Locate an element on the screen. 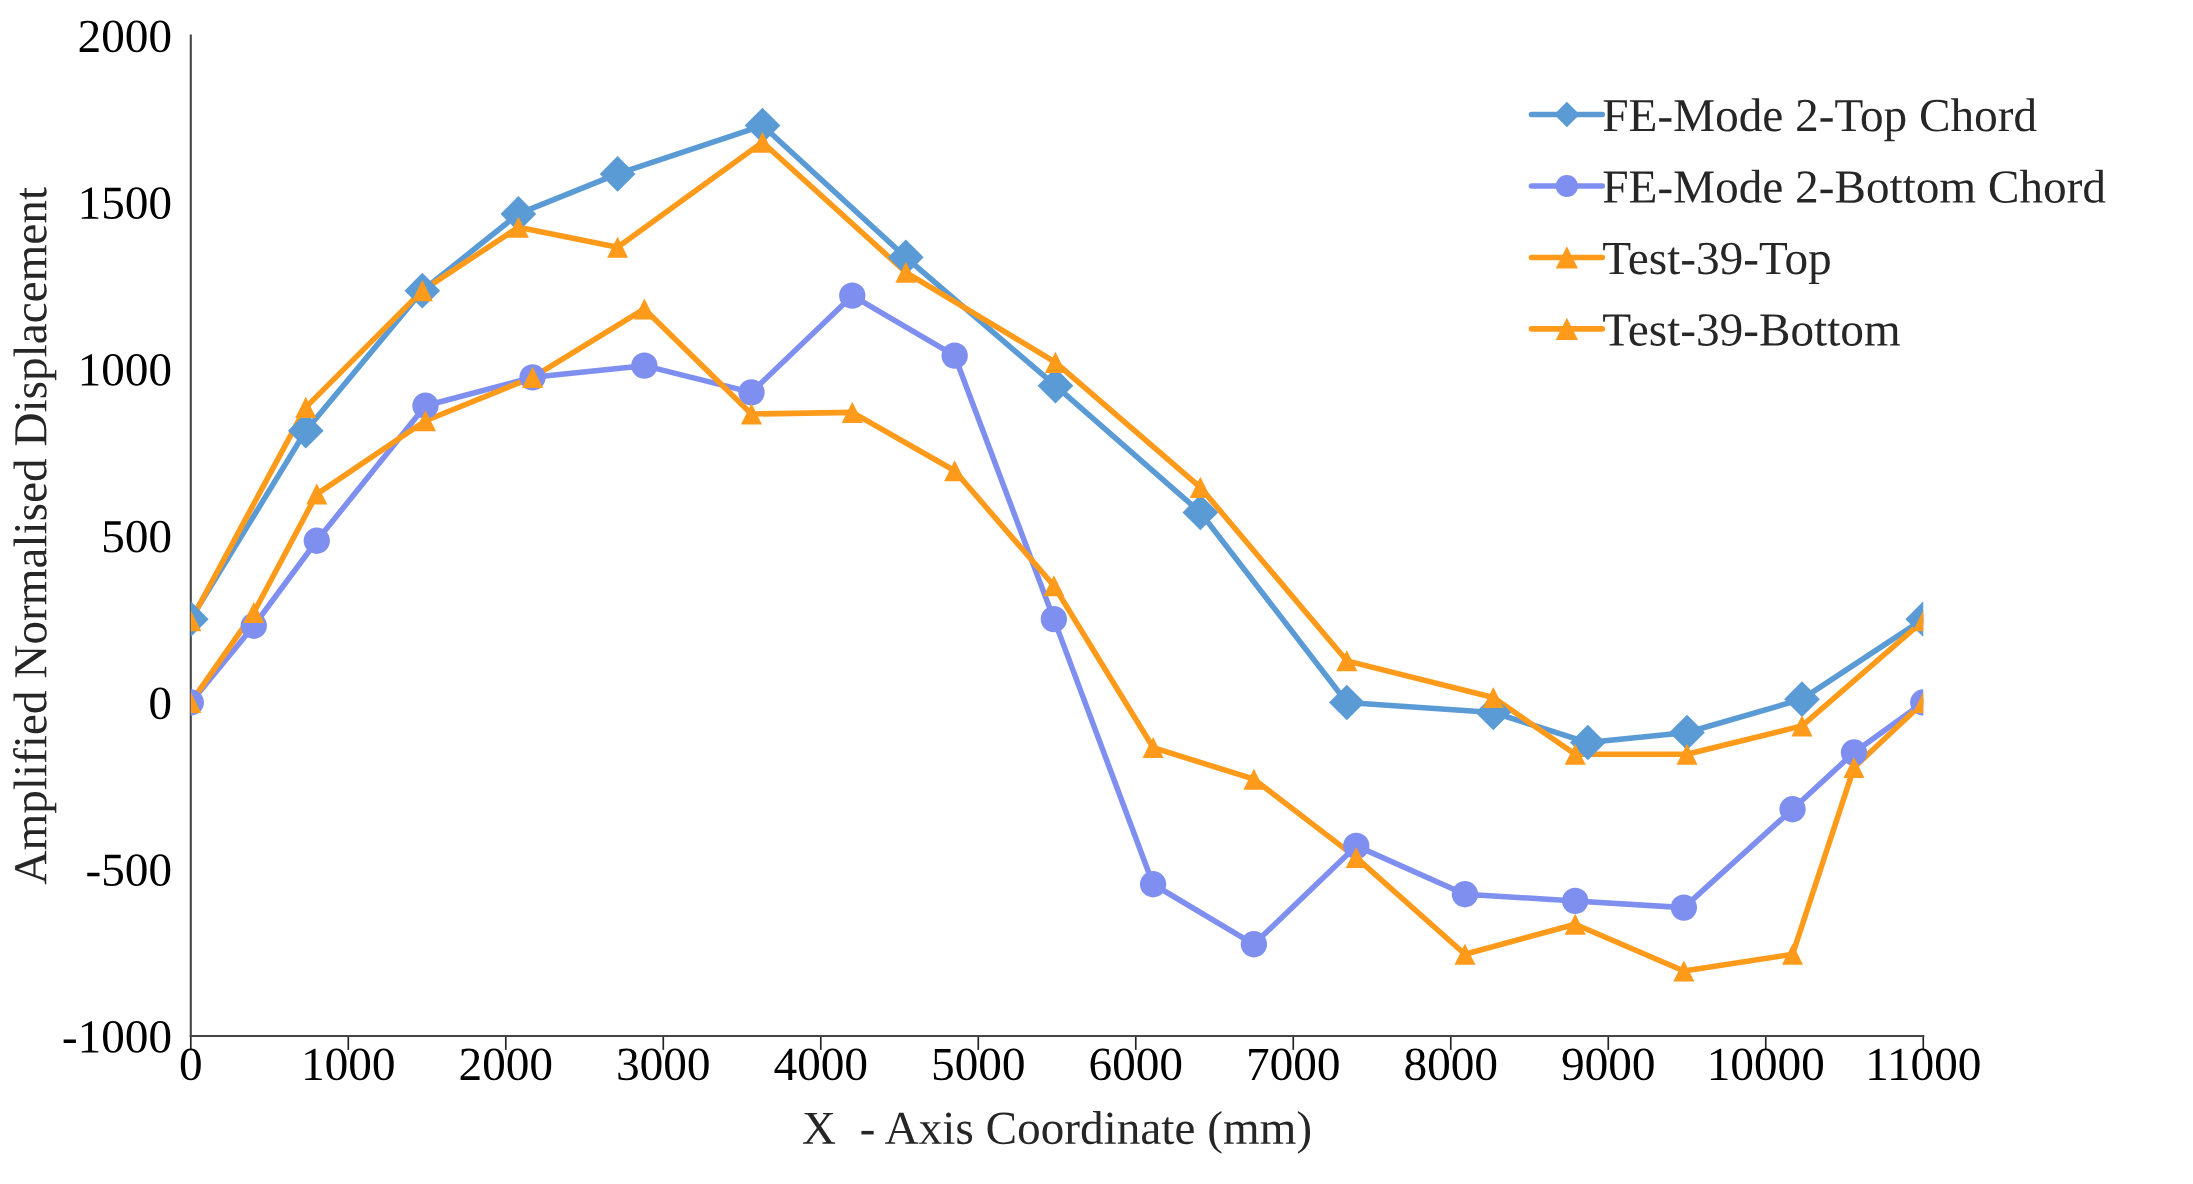 This screenshot has height=1184, width=2193. x-tick-label: 8000 is located at coordinates (1451, 1064).